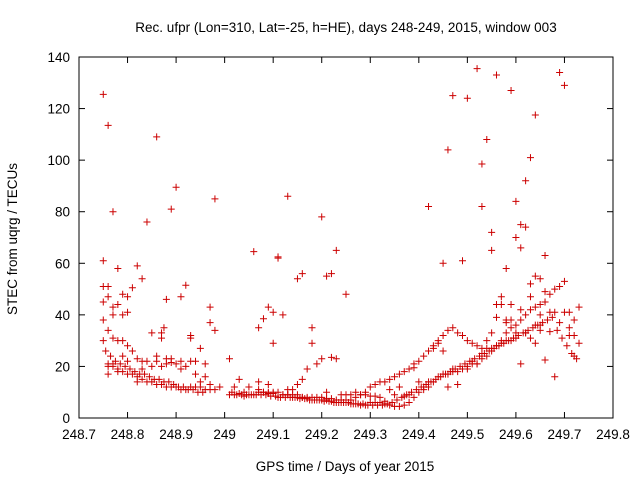 The height and width of the screenshot is (480, 640). Describe the element at coordinates (58, 109) in the screenshot. I see `y-tick-label: 120` at that location.